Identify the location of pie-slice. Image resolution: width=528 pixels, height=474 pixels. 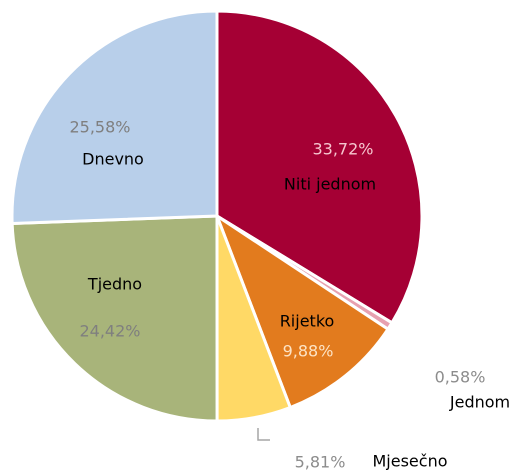
(302, 311).